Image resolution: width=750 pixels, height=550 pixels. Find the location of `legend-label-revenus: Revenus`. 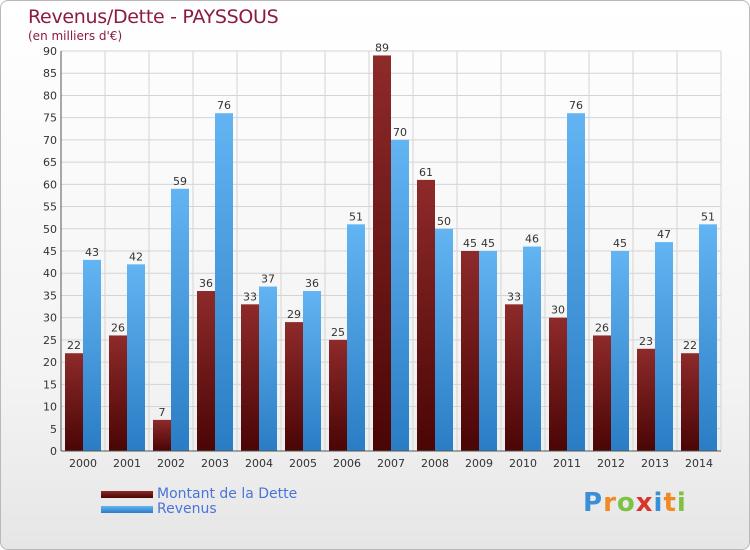

legend-label-revenus: Revenus is located at coordinates (187, 509).